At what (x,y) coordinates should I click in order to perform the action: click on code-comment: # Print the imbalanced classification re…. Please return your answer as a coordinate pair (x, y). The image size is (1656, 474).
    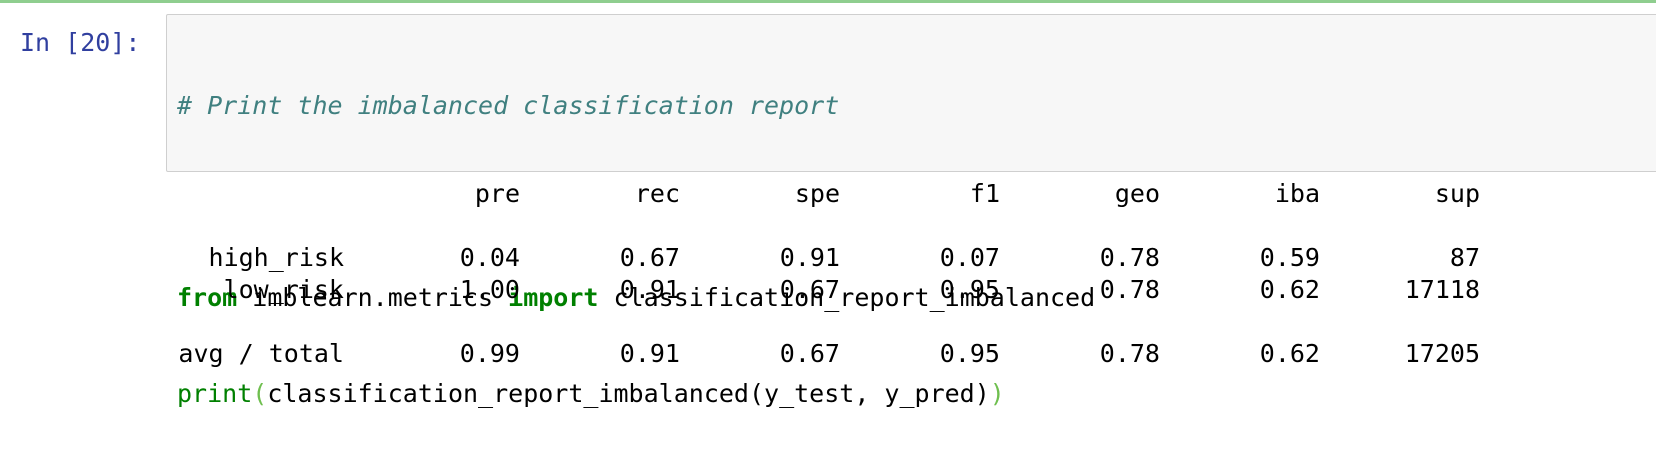
    Looking at the image, I should click on (508, 105).